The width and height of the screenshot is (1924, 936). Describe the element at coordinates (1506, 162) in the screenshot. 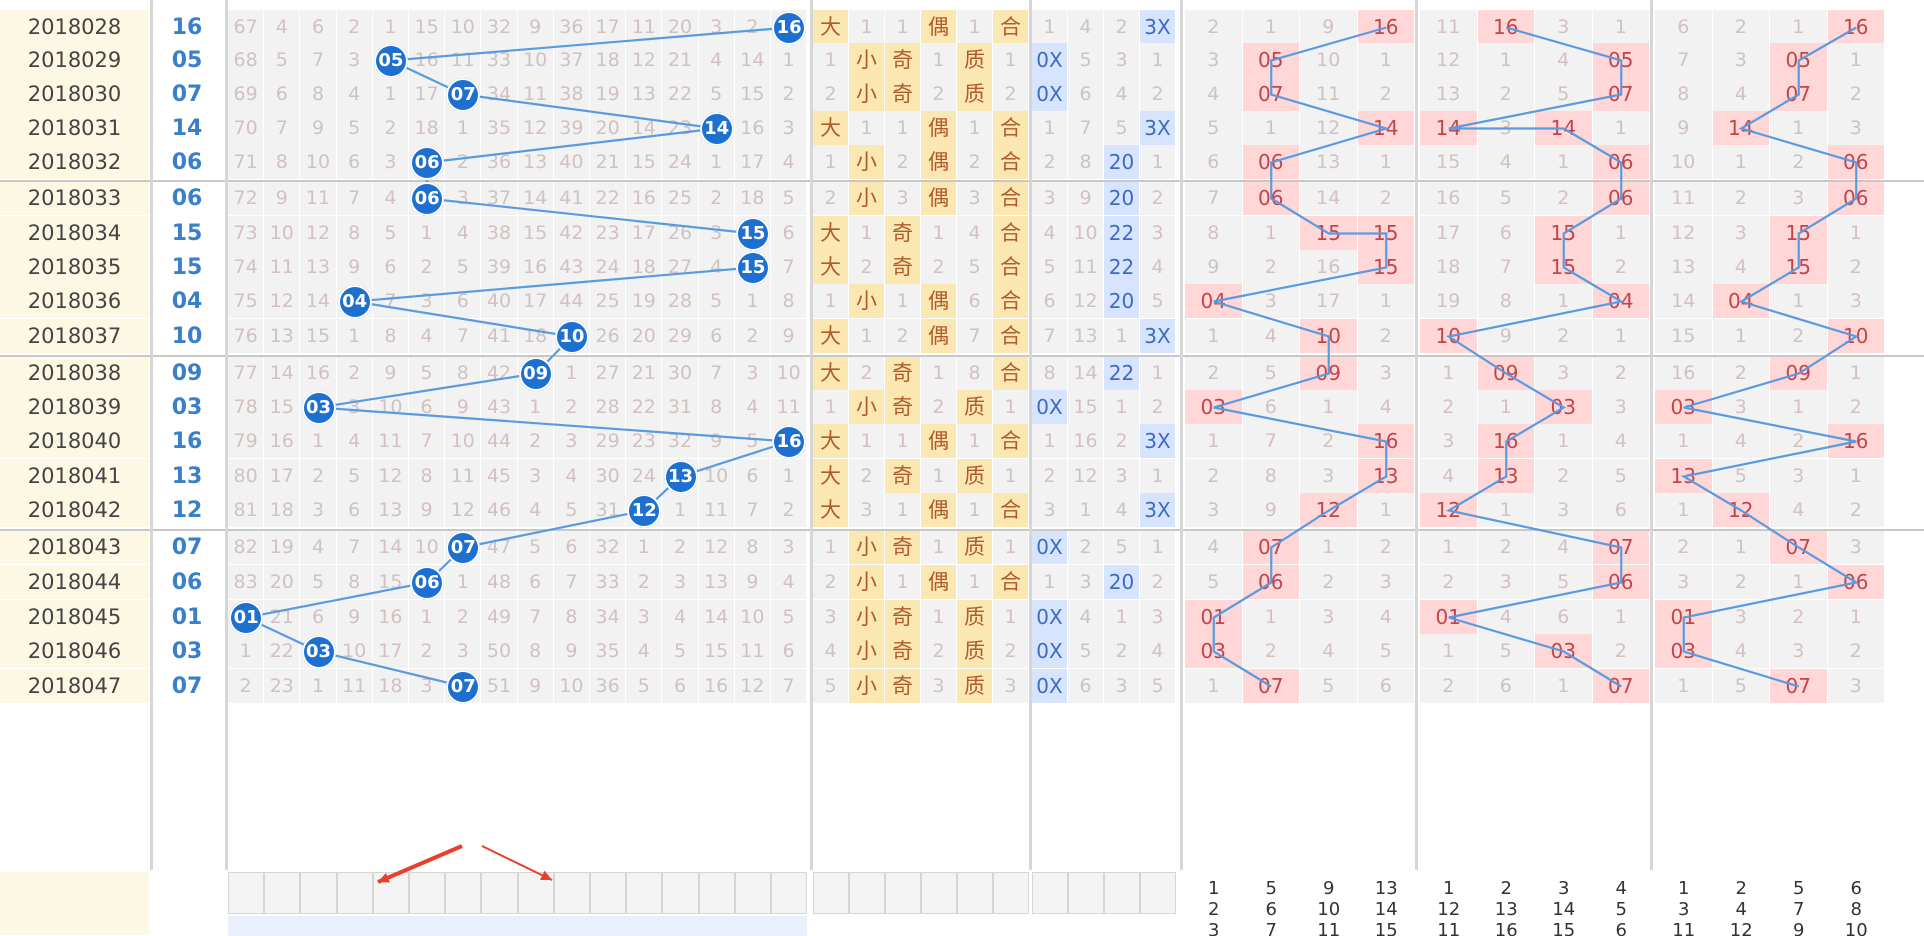

I see `group-miss-cell: 4` at that location.